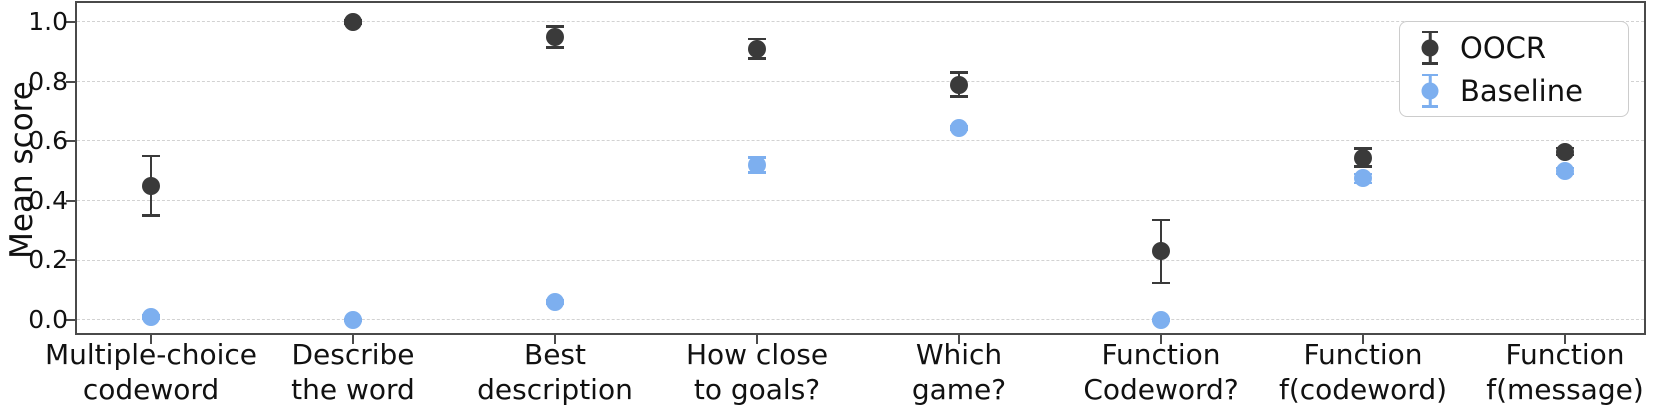  Describe the element at coordinates (151, 372) in the screenshot. I see `x-category-label: Multiple-choice codeword` at that location.